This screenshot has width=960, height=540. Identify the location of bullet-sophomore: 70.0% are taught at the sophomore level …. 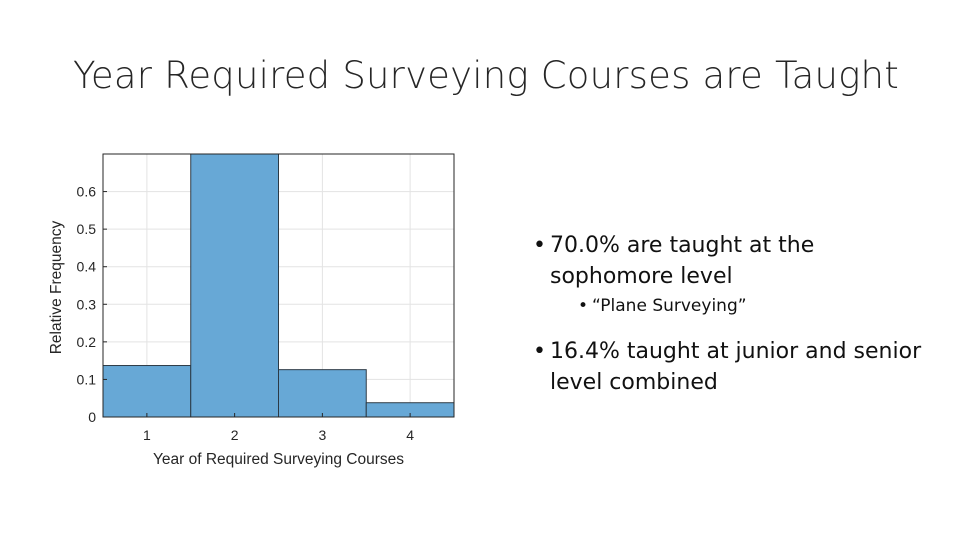
(733, 274).